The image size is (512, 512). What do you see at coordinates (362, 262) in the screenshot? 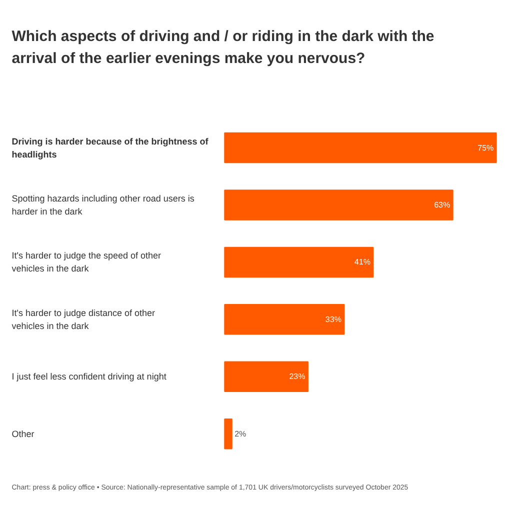
I see `data-label: 41%` at bounding box center [362, 262].